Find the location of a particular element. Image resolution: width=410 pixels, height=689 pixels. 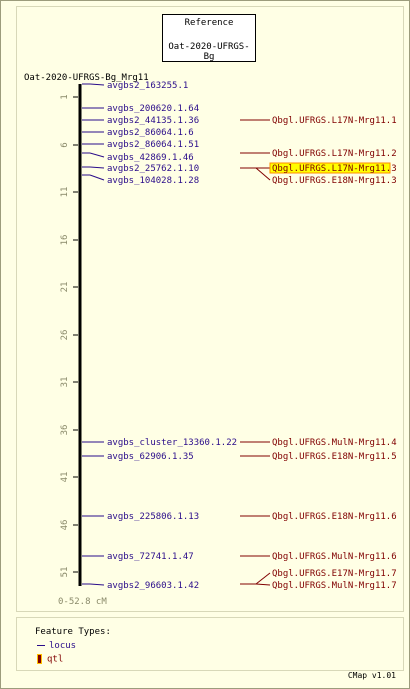

axis-tick-label: 11 is located at coordinates (65, 192).